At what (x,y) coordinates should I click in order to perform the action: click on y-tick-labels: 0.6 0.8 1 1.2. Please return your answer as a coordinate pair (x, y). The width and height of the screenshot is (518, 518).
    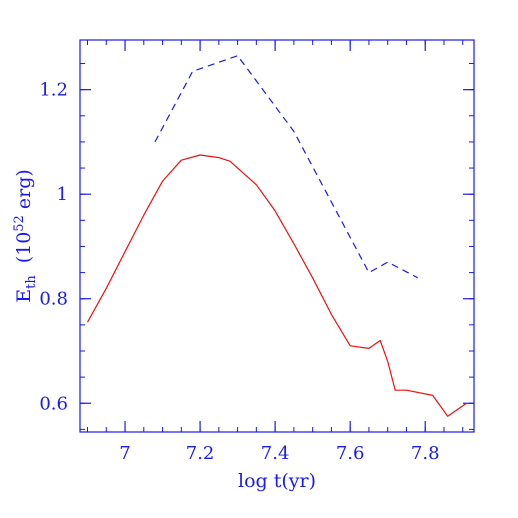
    Looking at the image, I should click on (53, 247).